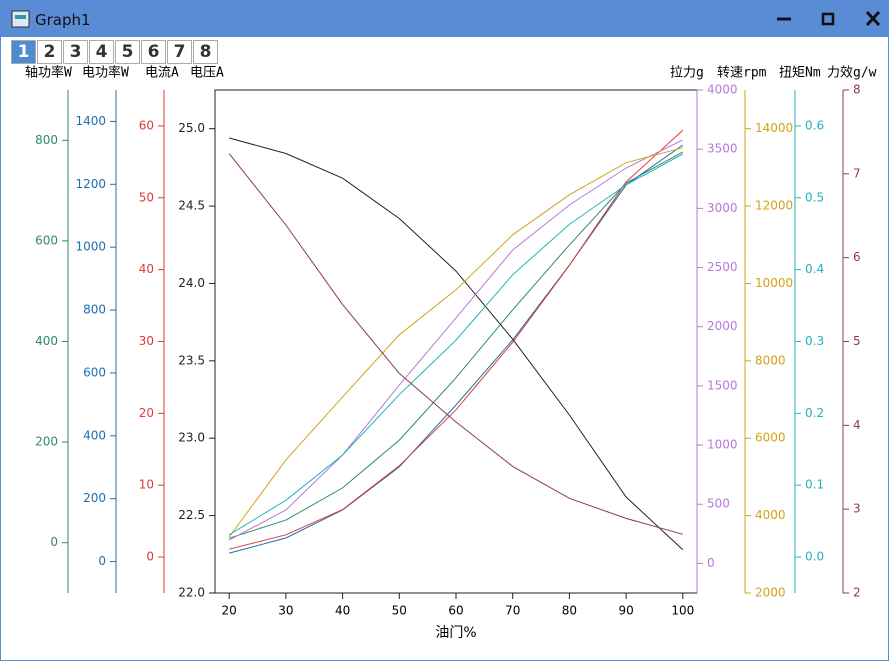  What do you see at coordinates (852, 73) in the screenshot?
I see `y-axis-title: 力效g/w` at bounding box center [852, 73].